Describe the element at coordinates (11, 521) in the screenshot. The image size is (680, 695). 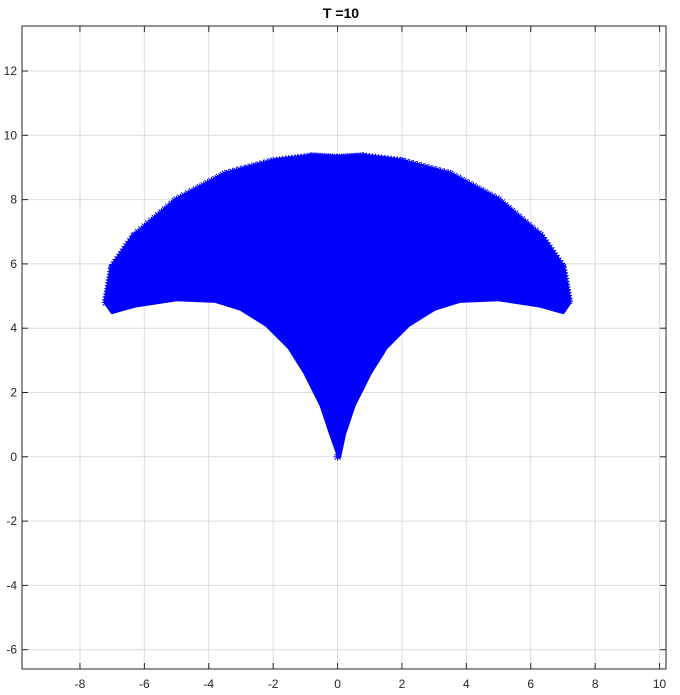
I see `y-tick-label: -2` at that location.